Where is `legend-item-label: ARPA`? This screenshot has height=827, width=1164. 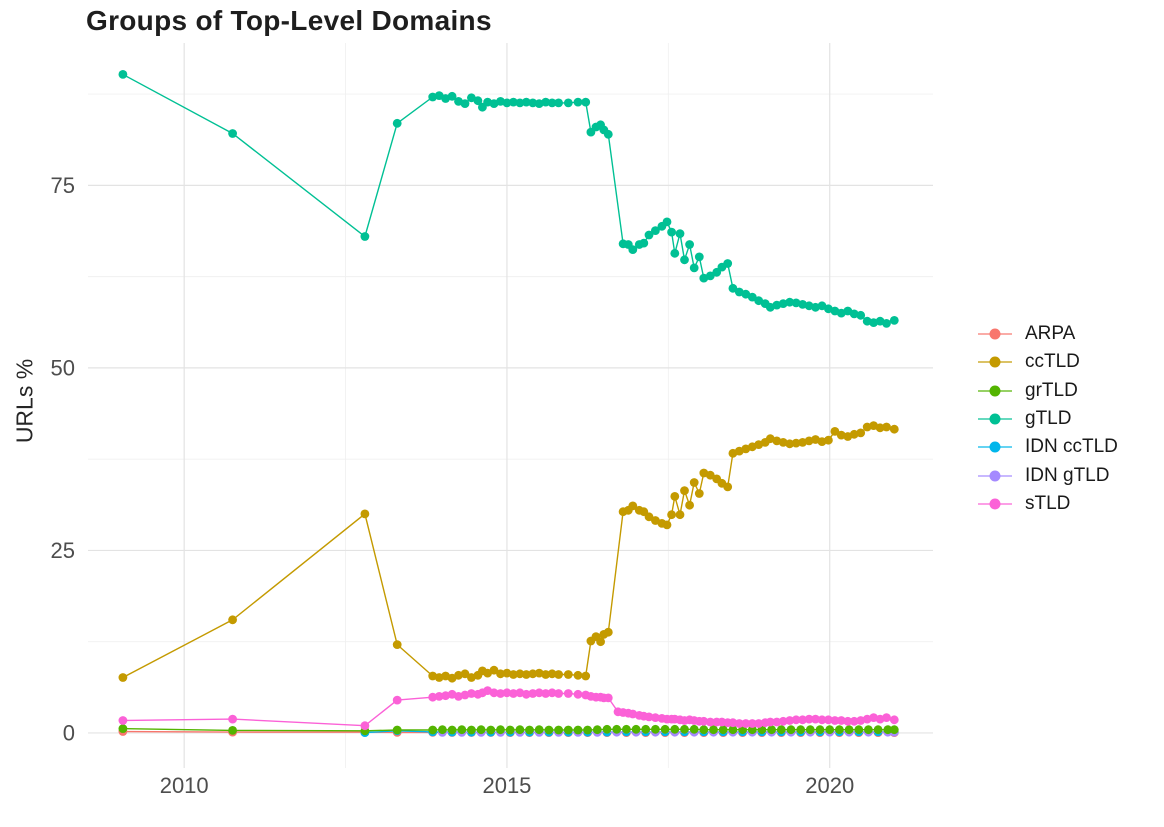 legend-item-label: ARPA is located at coordinates (1050, 334).